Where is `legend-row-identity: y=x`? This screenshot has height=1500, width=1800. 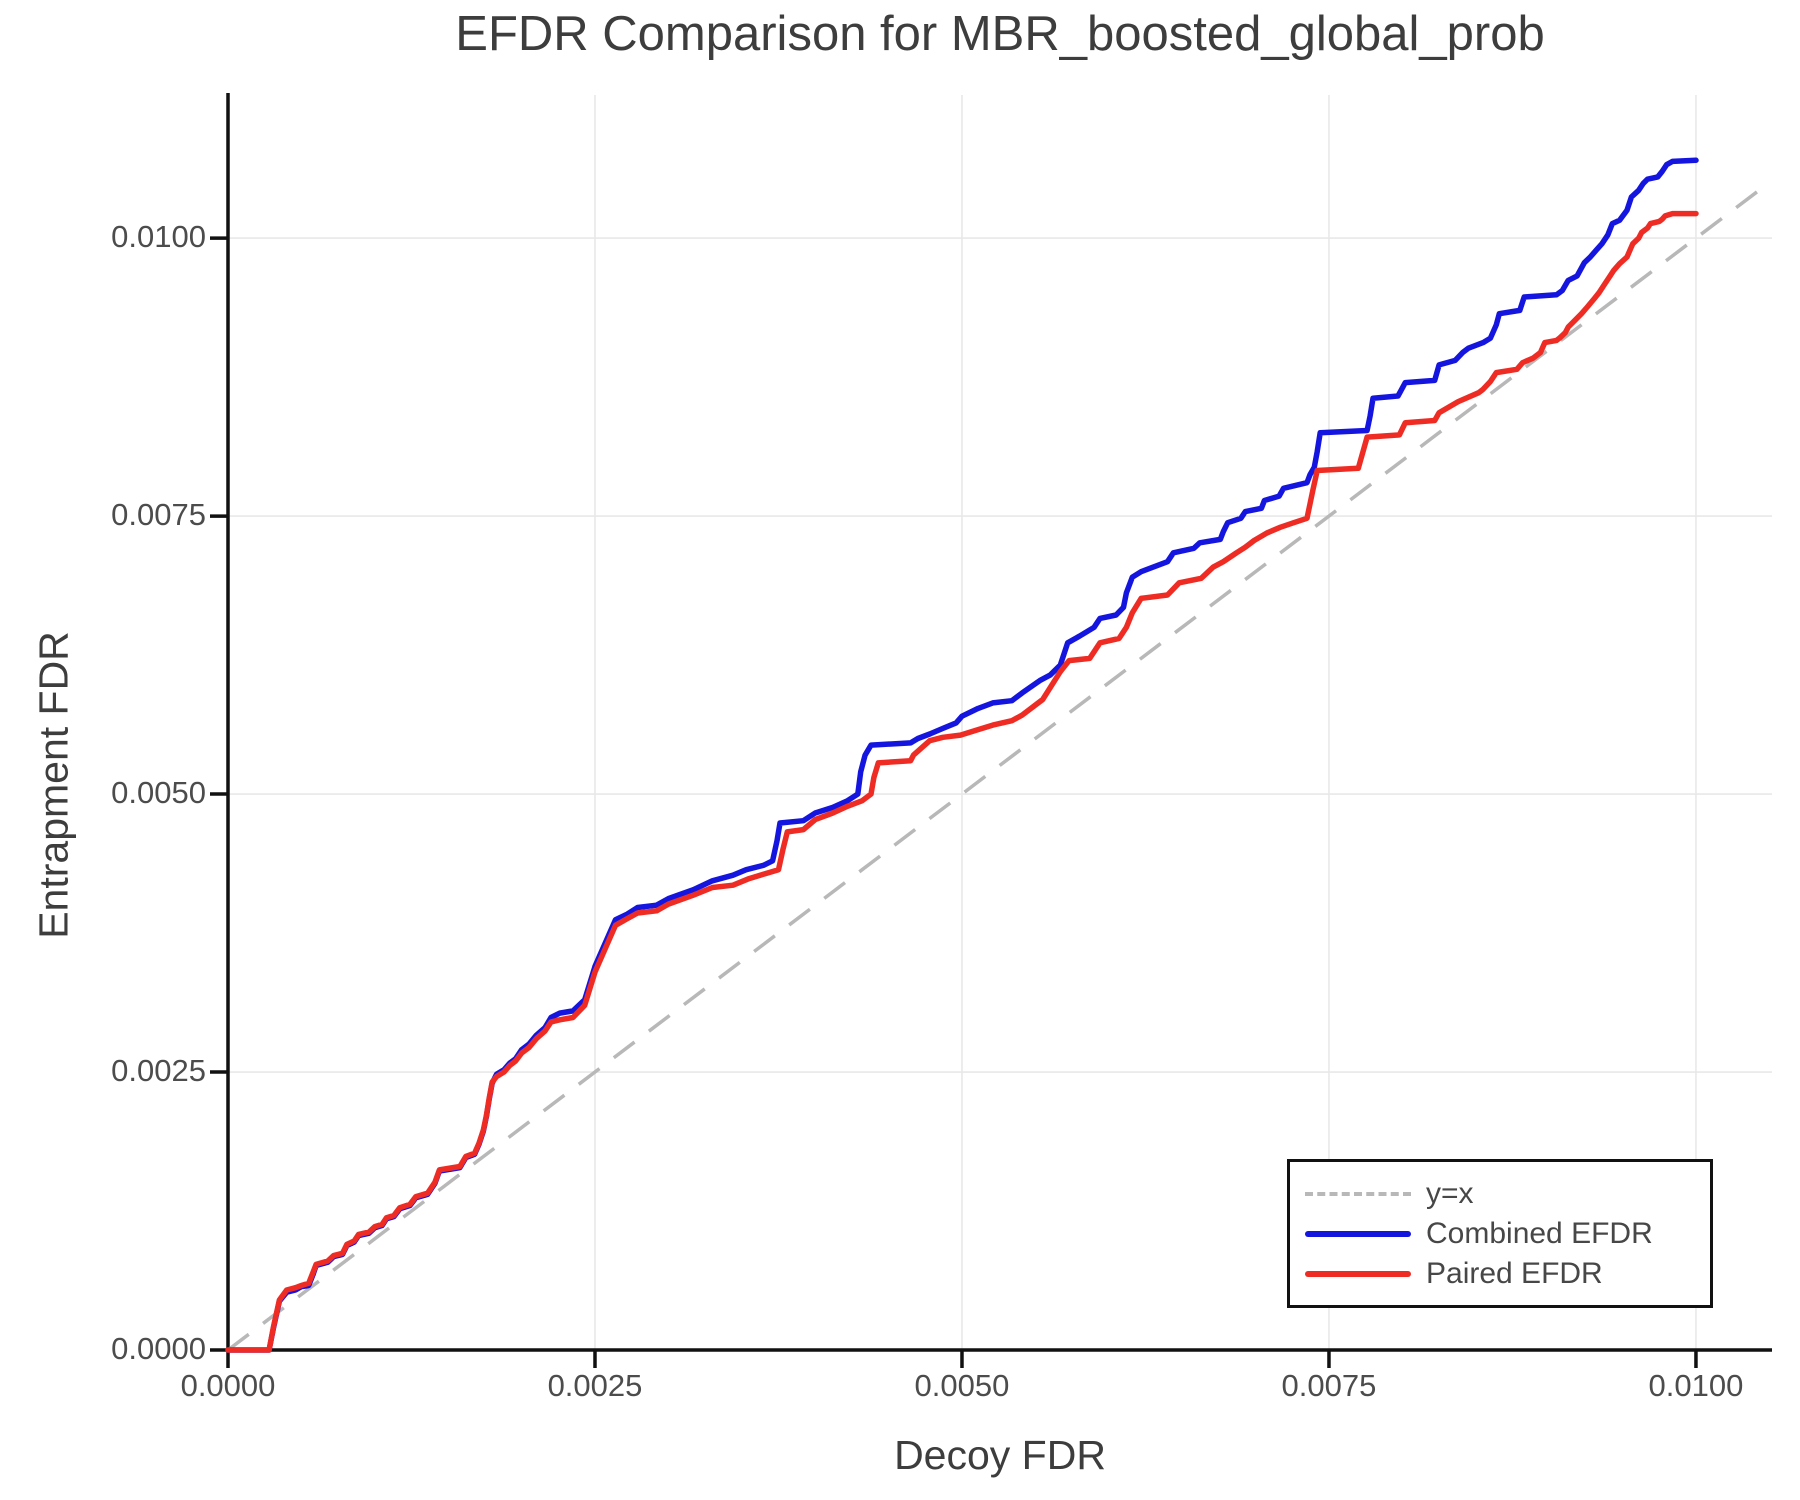
legend-row-identity: y=x is located at coordinates (1507, 1194).